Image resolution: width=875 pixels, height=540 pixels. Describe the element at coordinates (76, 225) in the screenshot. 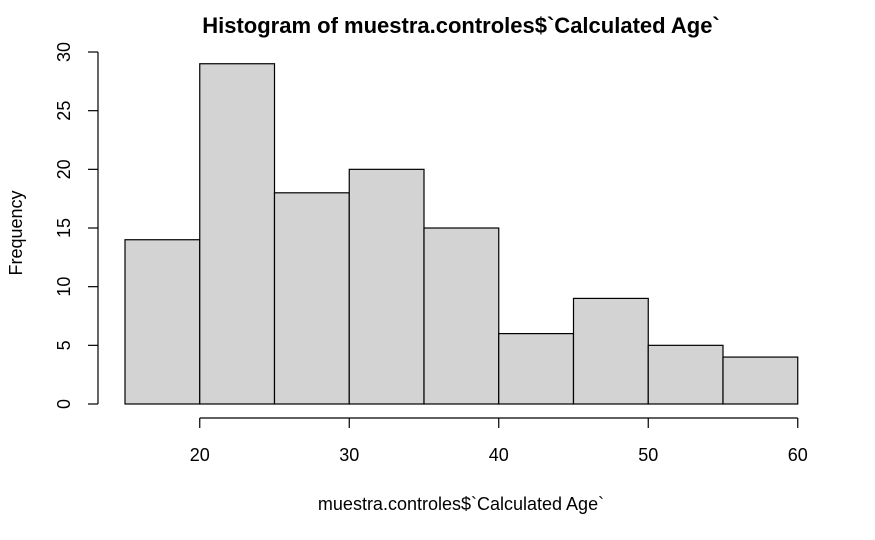

I see `y-axis: 0 5 10 15 20 25 30` at that location.